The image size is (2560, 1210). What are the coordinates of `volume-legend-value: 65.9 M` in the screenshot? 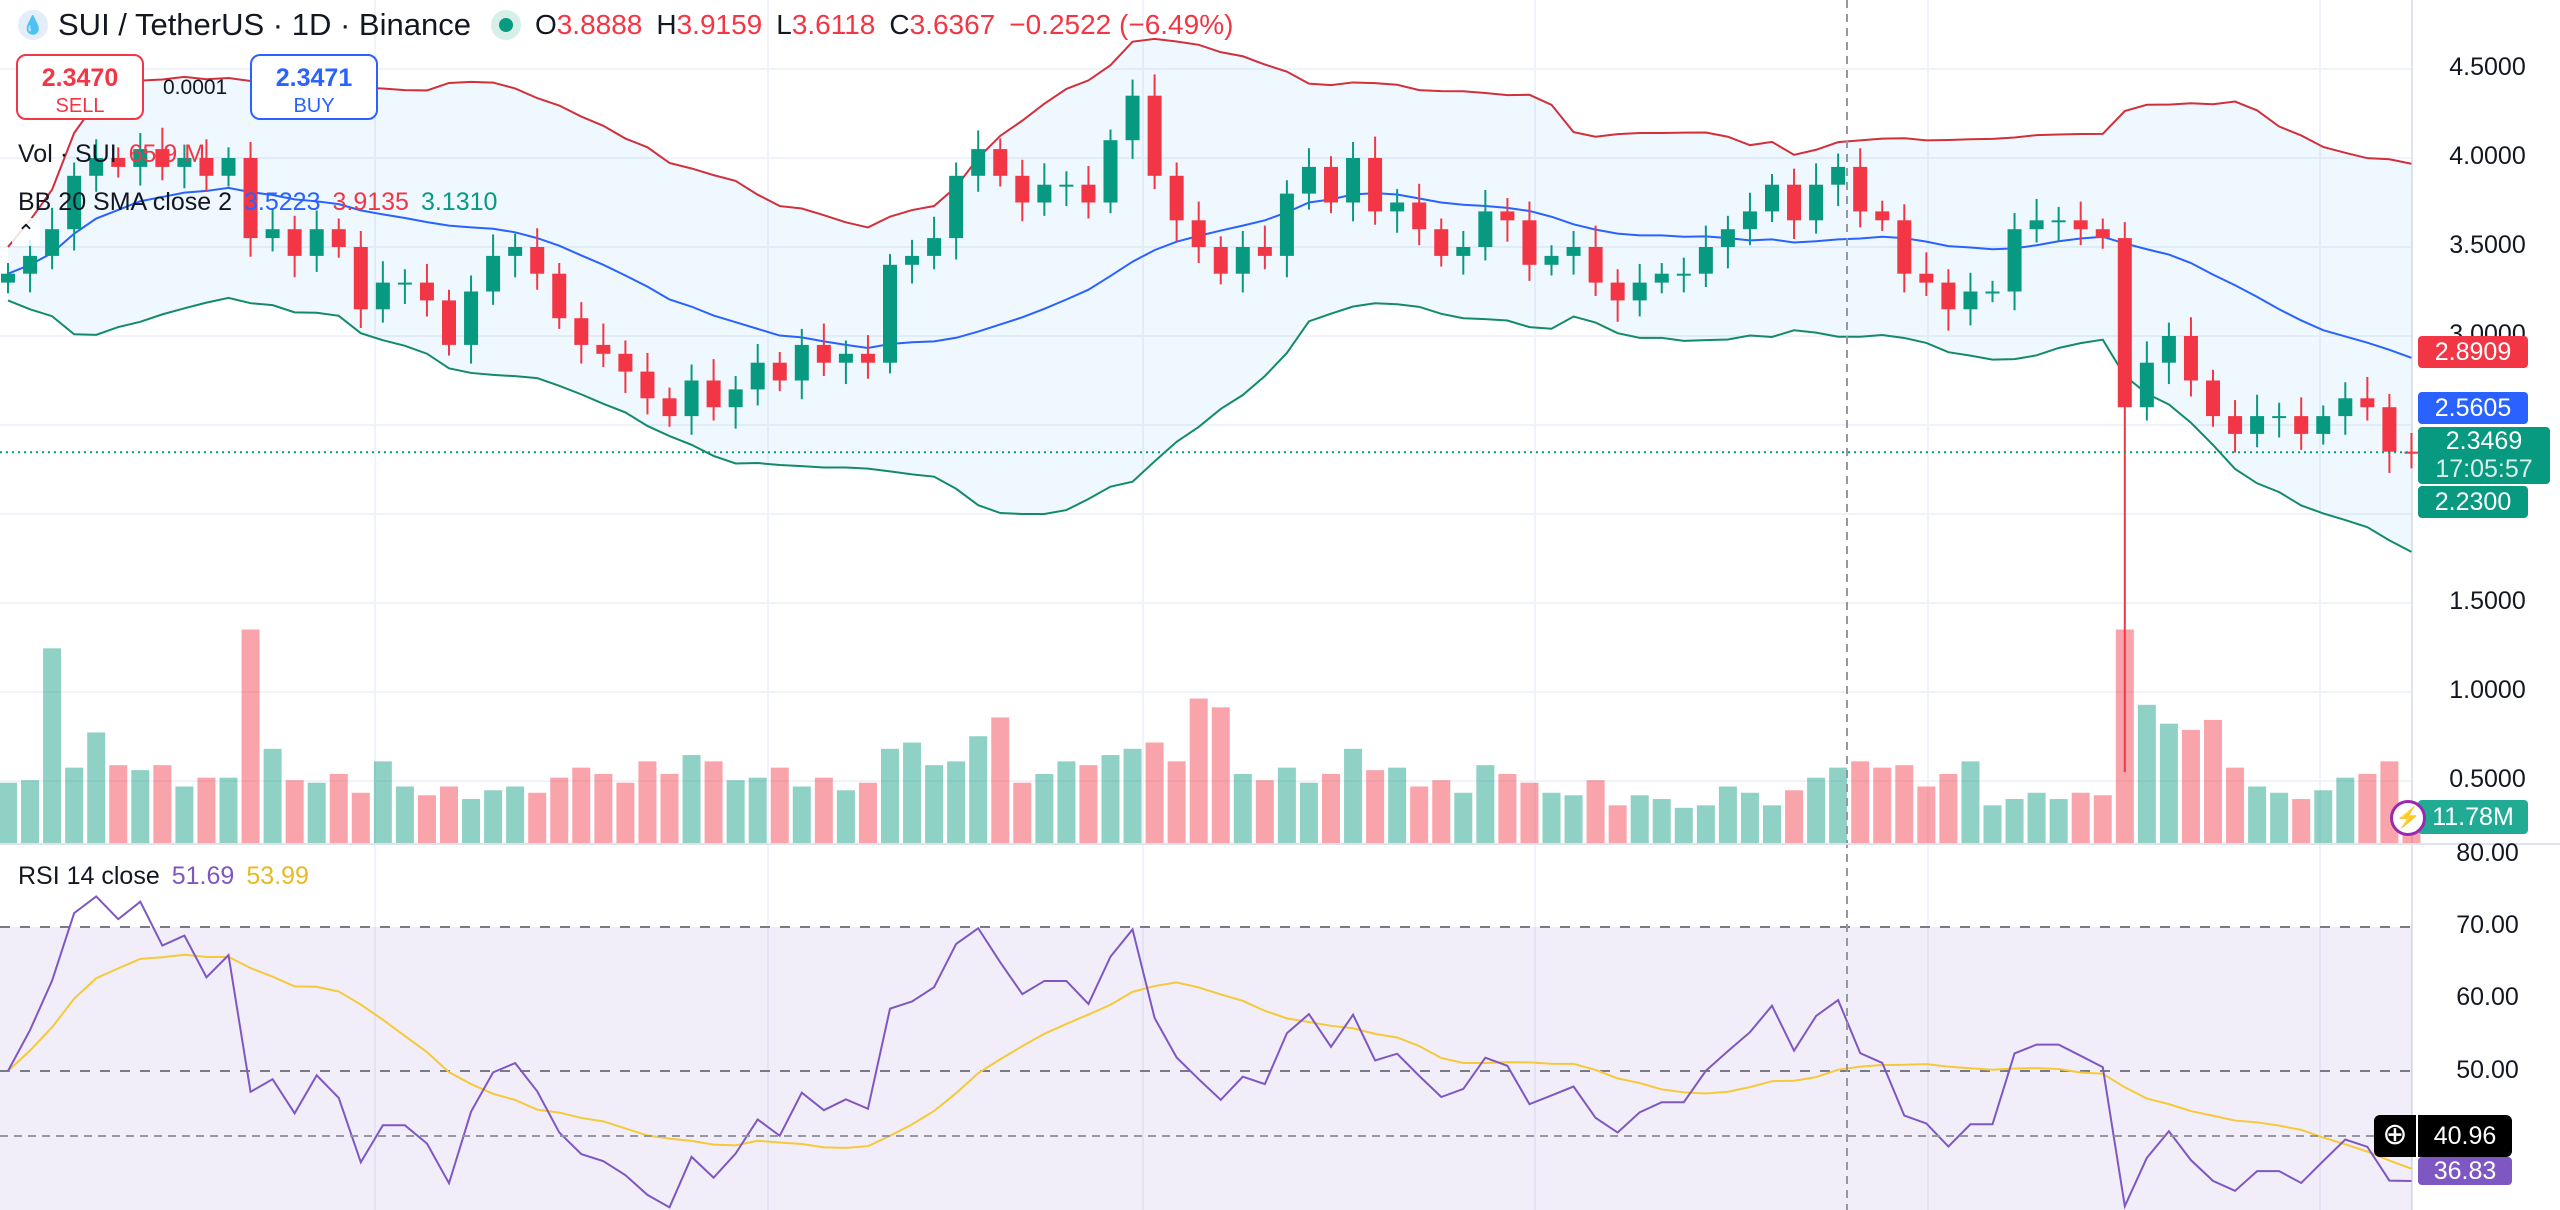 It's located at (167, 154).